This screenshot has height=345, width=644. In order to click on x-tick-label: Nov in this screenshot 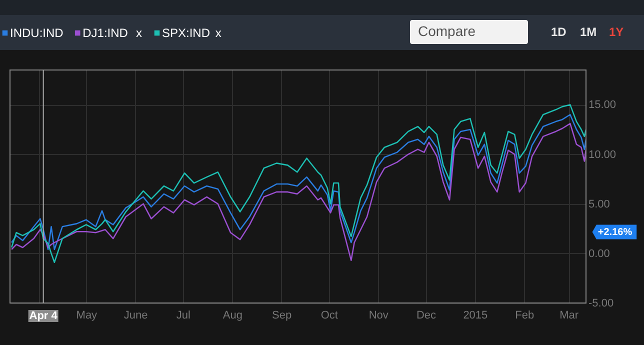, I will do `click(378, 316)`.